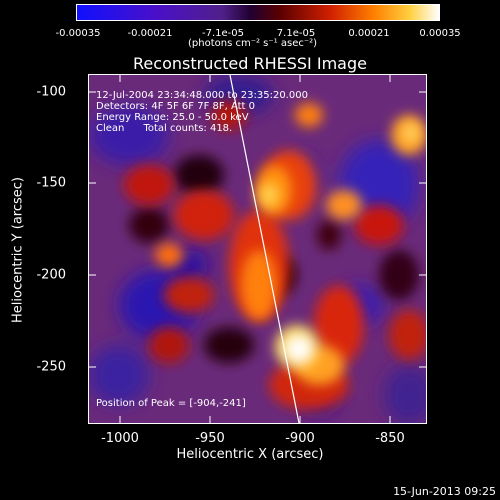 Image resolution: width=500 pixels, height=500 pixels. I want to click on colorbar-tick-label: -0.00021, so click(150, 33).